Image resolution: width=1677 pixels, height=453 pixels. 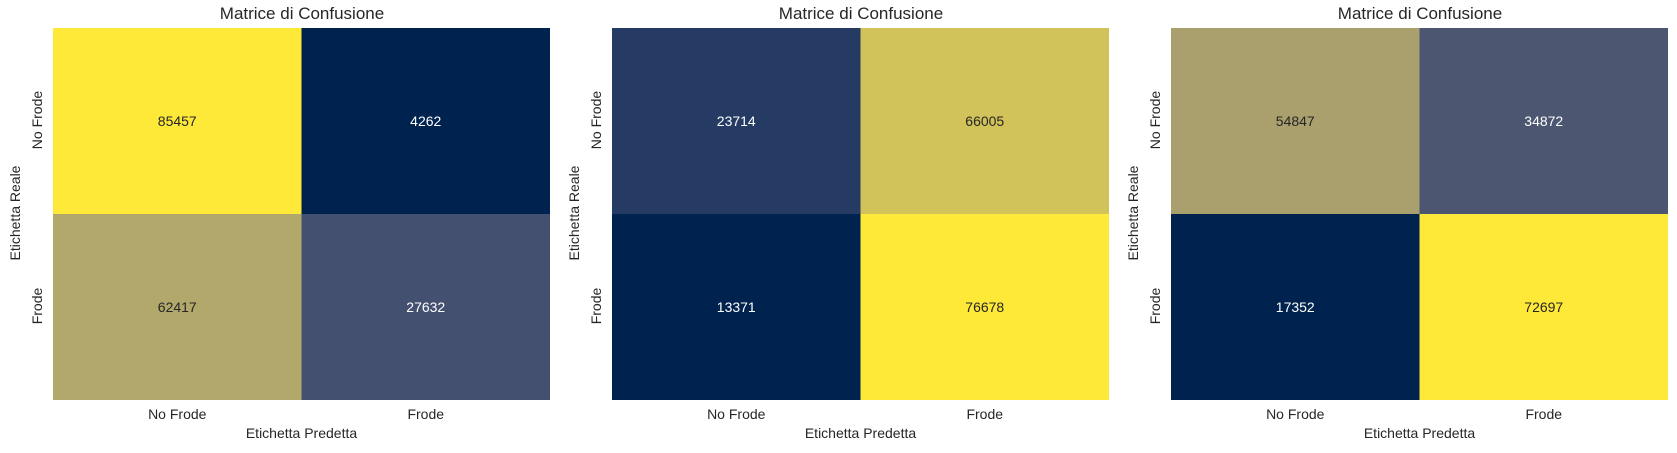 I want to click on cell-value-label: 76678, so click(x=984, y=307).